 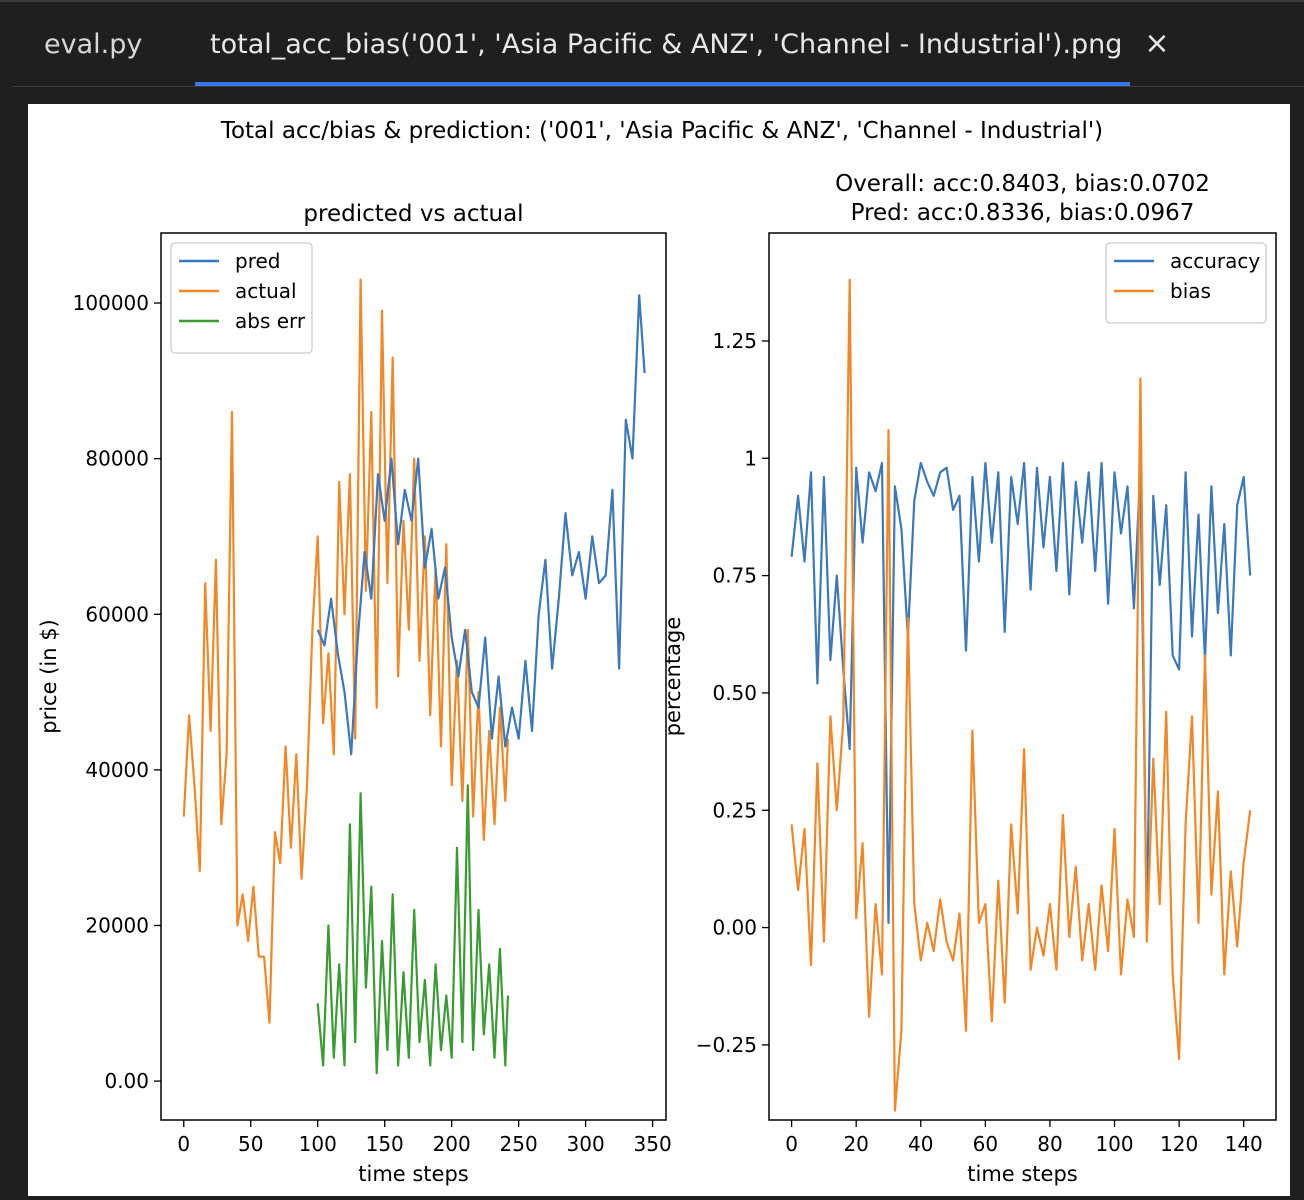 What do you see at coordinates (117, 614) in the screenshot?
I see `y-tick-label: 60000` at bounding box center [117, 614].